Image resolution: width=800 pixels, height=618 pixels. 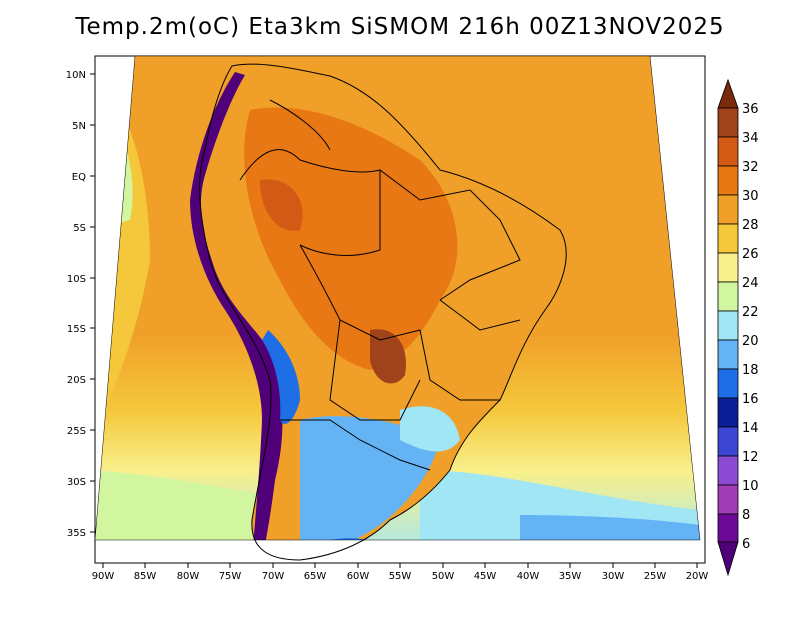 What do you see at coordinates (270, 165) in the screenshot?
I see `border-colombia-peru` at bounding box center [270, 165].